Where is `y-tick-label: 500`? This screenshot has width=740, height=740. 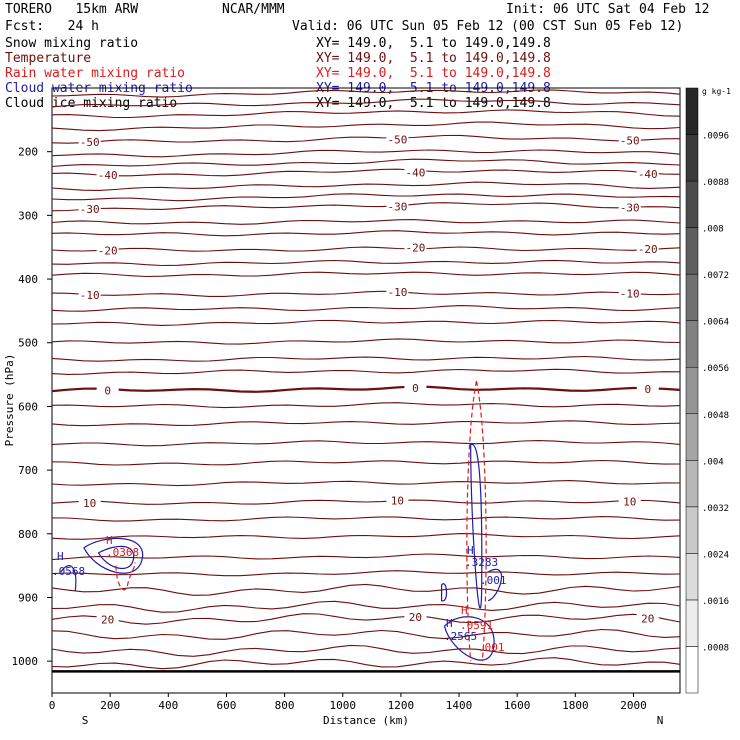 y-tick-label: 500 is located at coordinates (28, 343).